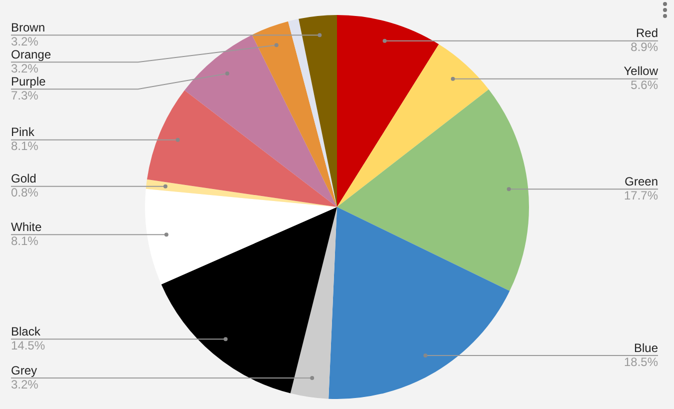  What do you see at coordinates (26, 331) in the screenshot?
I see `slice-label: Black` at bounding box center [26, 331].